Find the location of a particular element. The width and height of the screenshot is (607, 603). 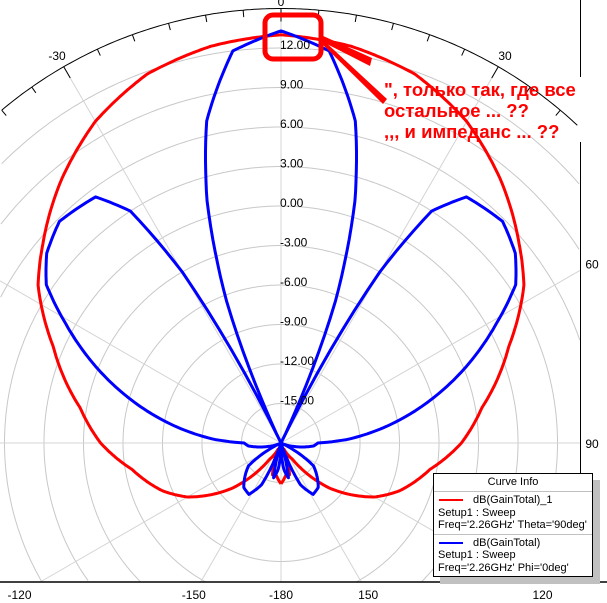

legend-title: Curve Info is located at coordinates (513, 483).